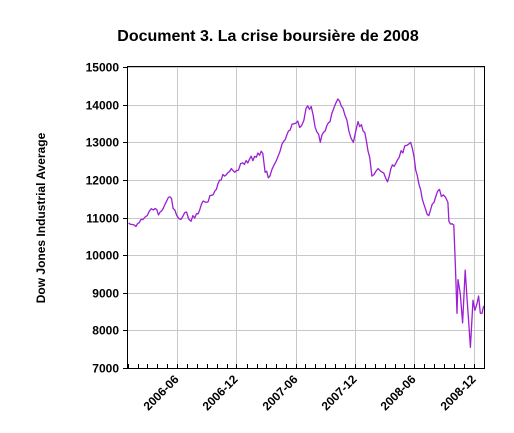 Image resolution: width=514 pixels, height=433 pixels. What do you see at coordinates (105, 331) in the screenshot?
I see `y-tick-label: 8000` at bounding box center [105, 331].